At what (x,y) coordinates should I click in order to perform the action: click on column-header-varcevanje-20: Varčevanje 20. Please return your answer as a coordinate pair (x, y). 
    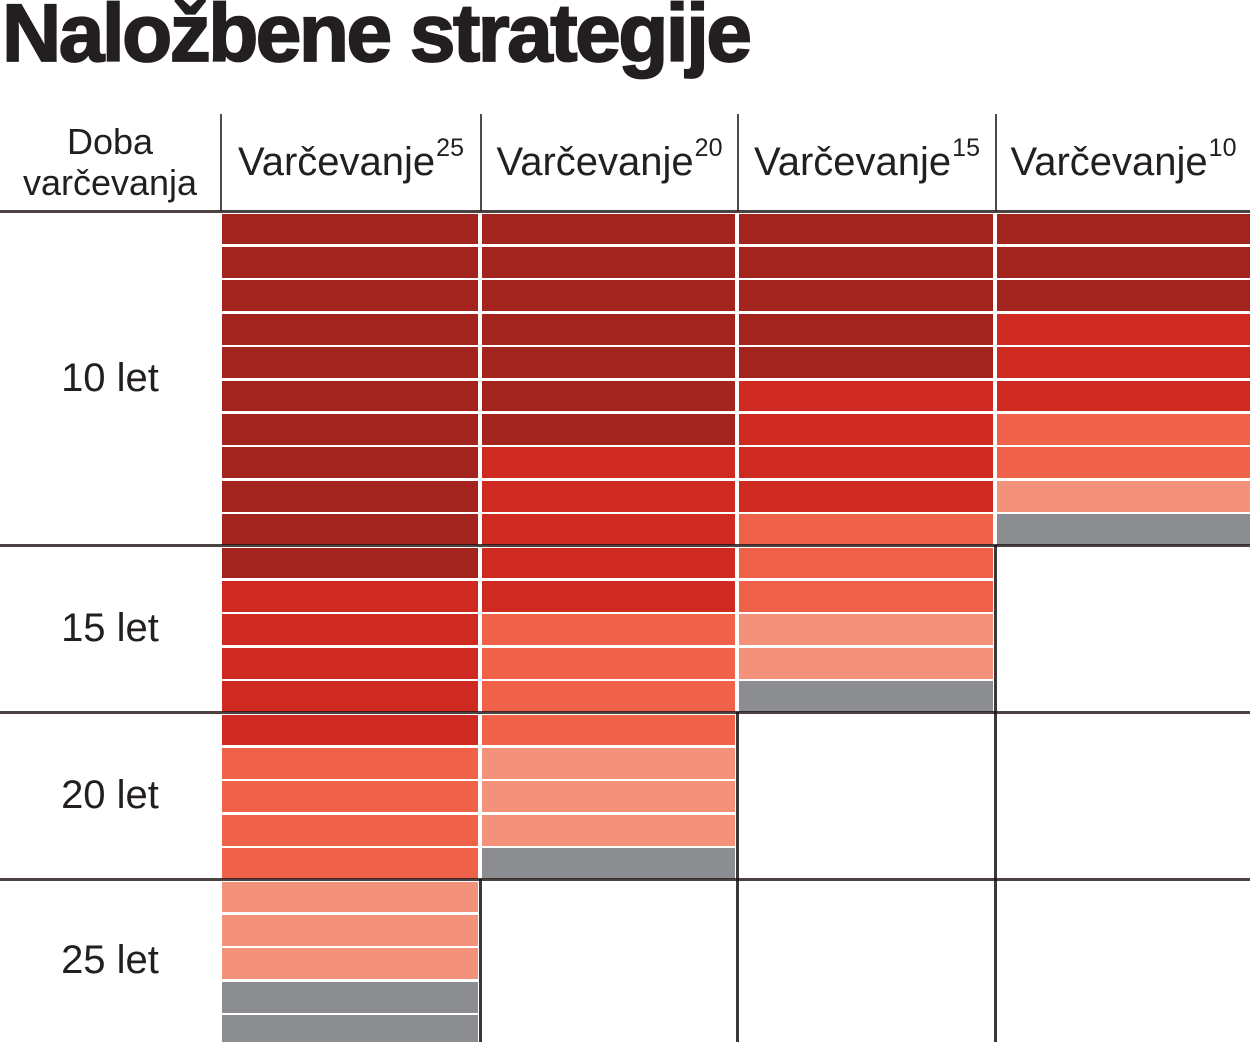
    Looking at the image, I should click on (608, 162).